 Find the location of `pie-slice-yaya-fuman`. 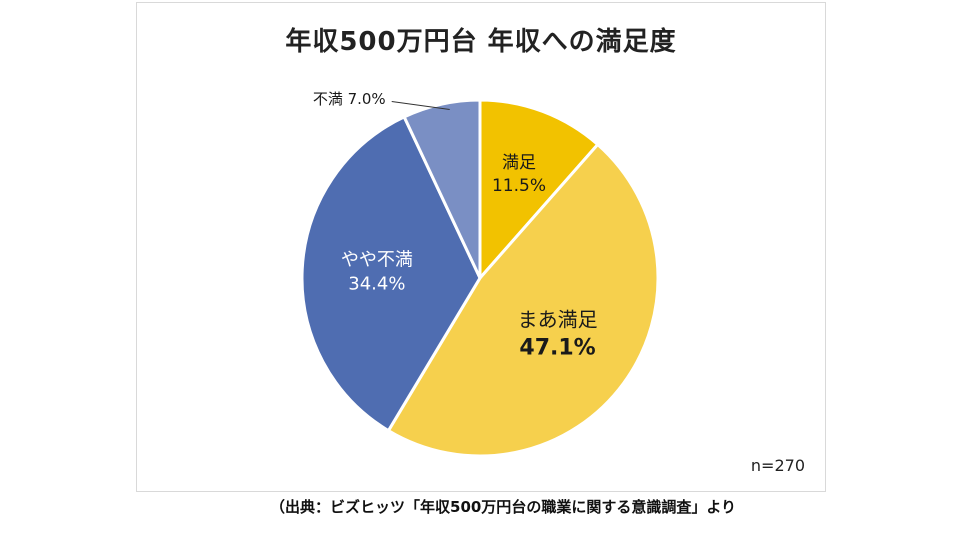

pie-slice-yaya-fuman is located at coordinates (391, 273).